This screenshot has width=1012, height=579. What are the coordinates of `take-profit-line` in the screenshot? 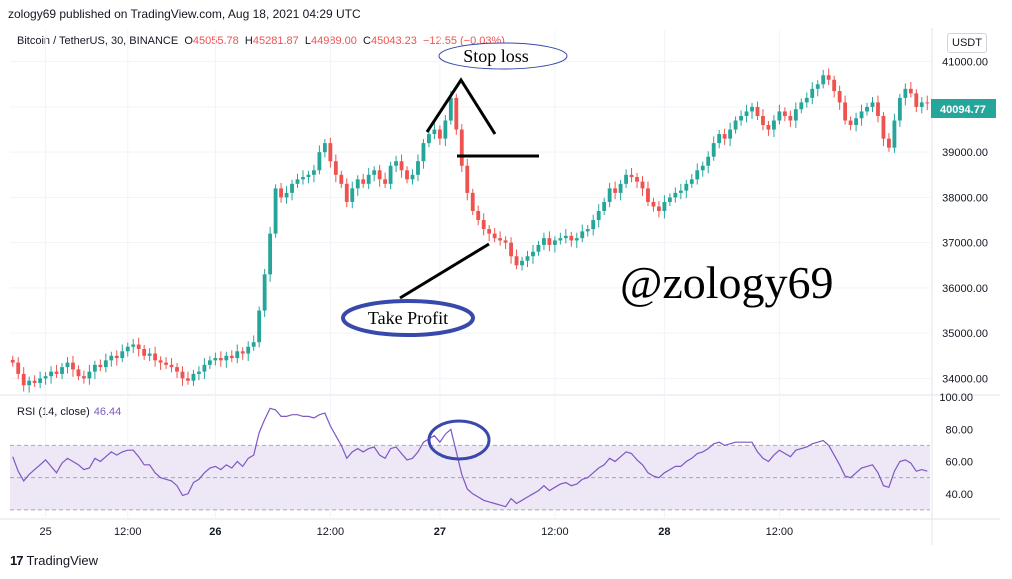 It's located at (444, 271).